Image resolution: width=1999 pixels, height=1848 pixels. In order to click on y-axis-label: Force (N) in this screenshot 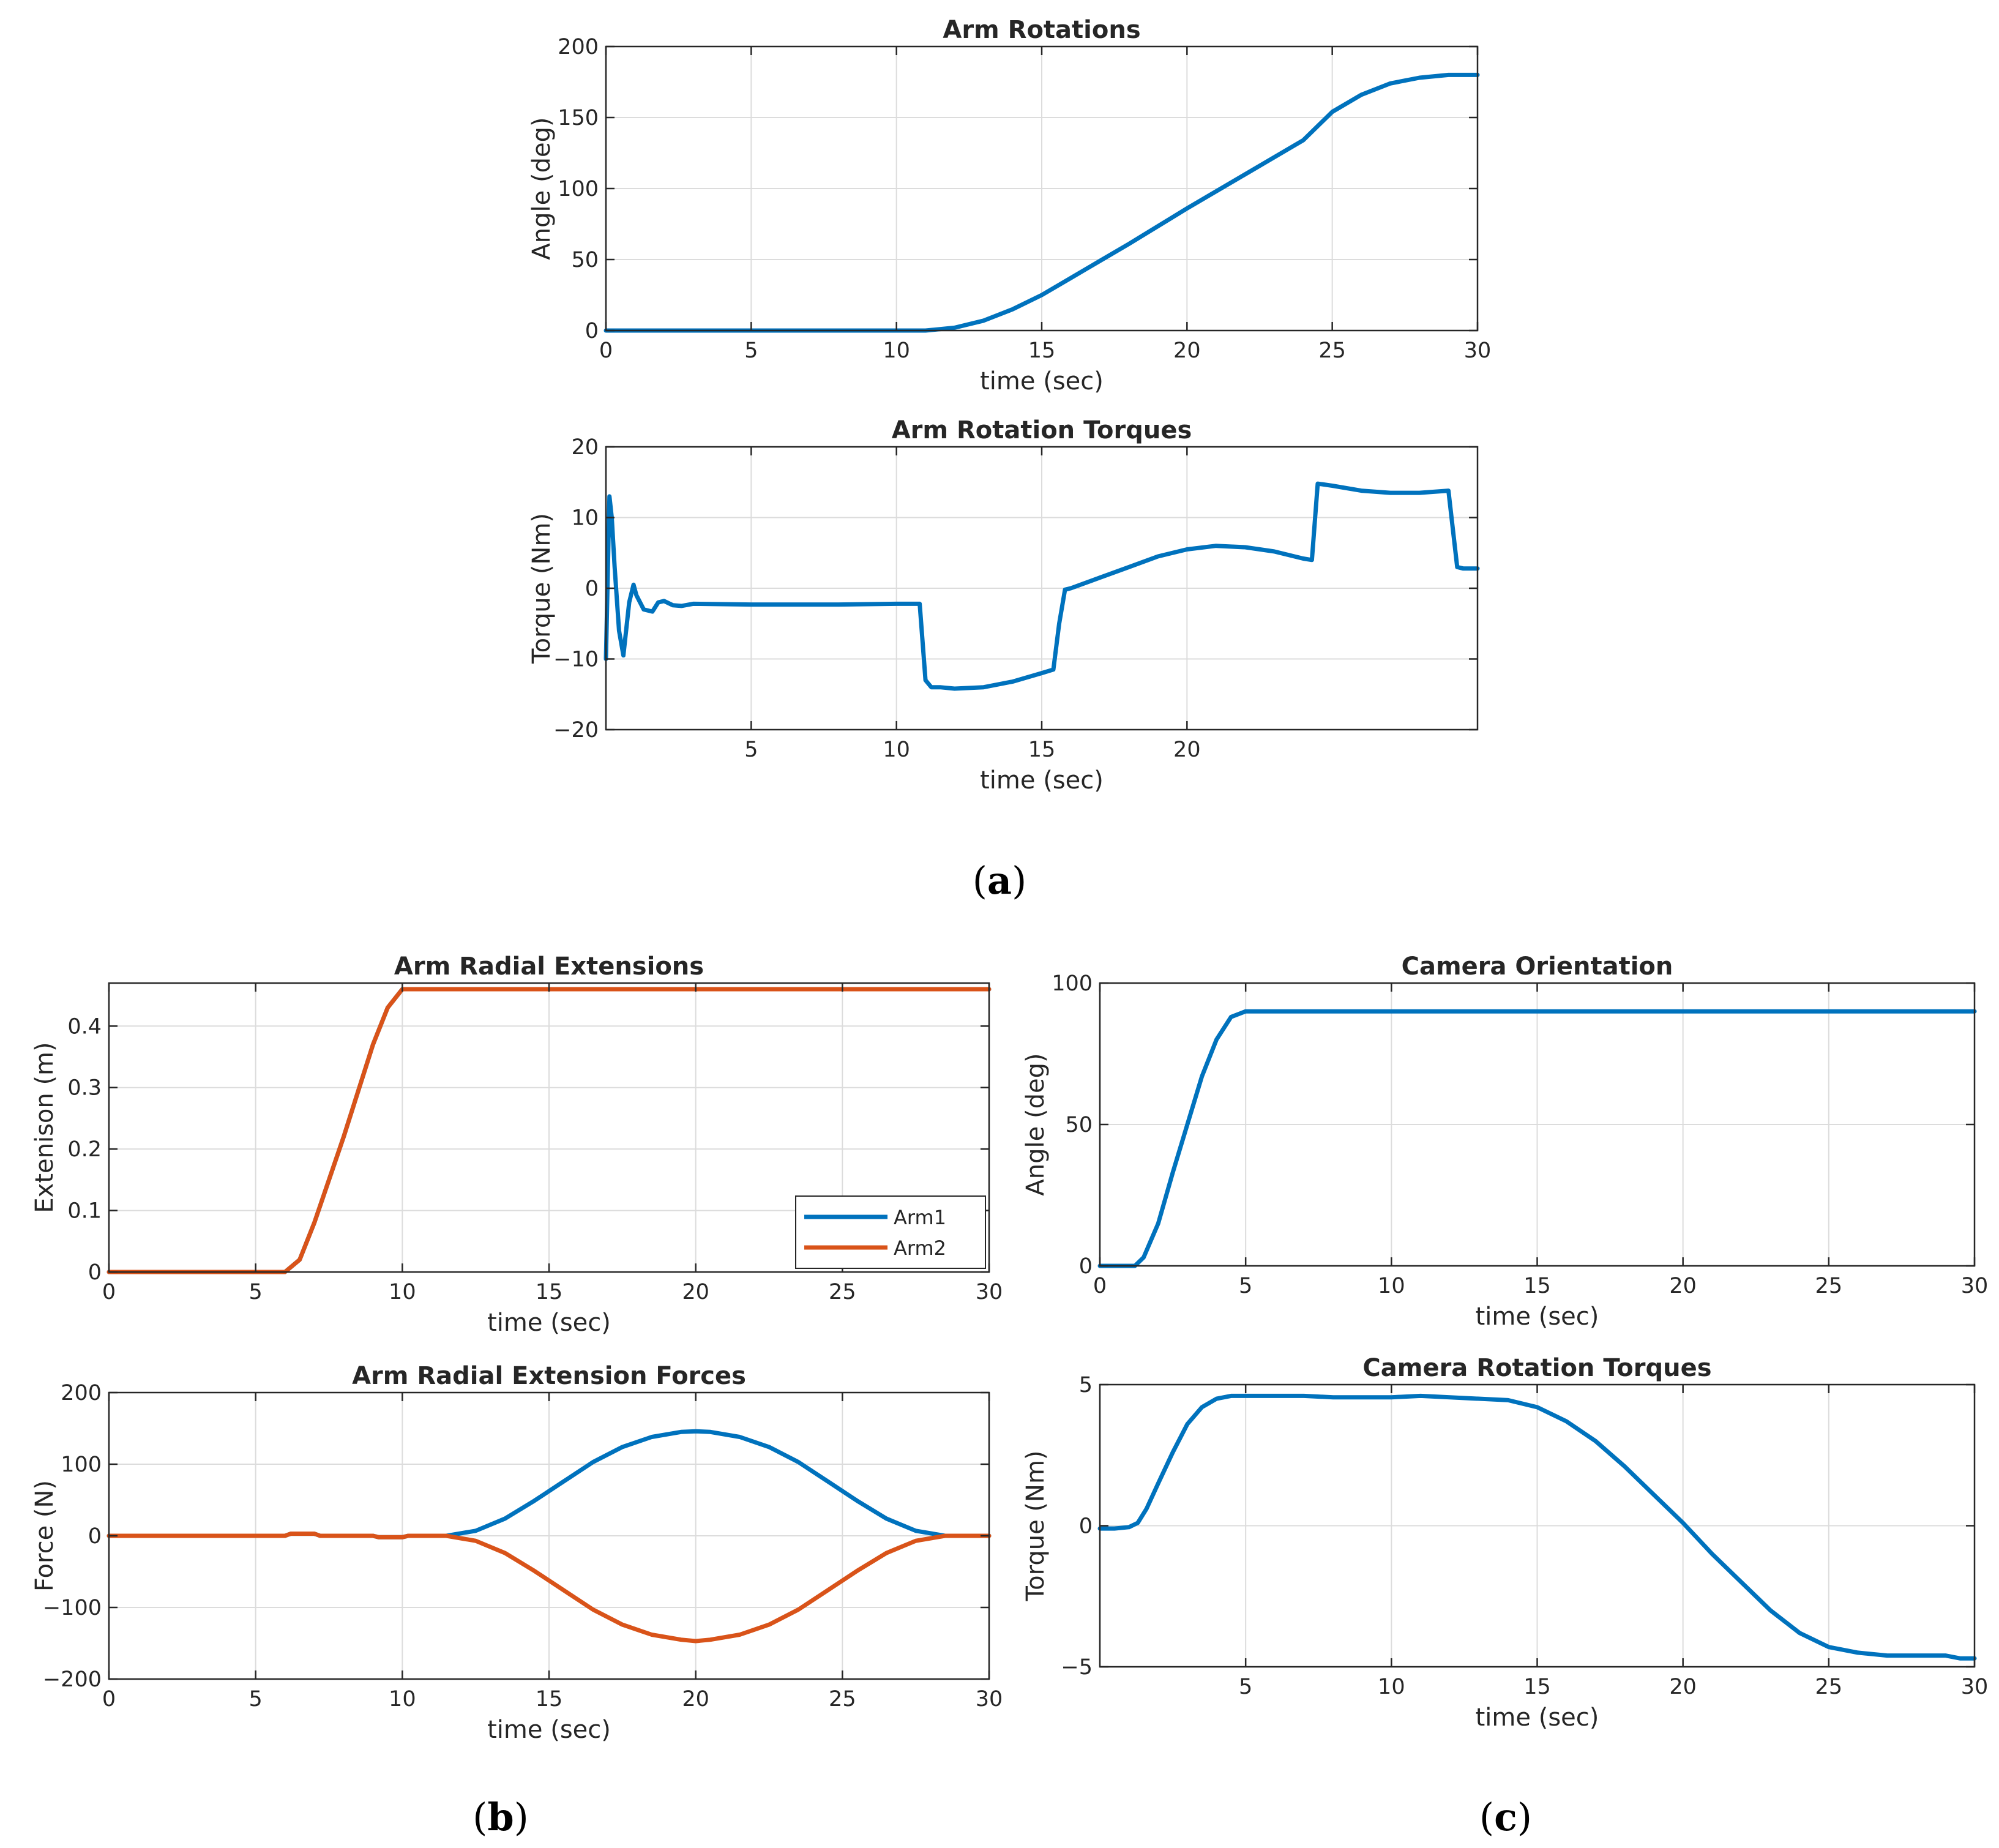, I will do `click(45, 1536)`.